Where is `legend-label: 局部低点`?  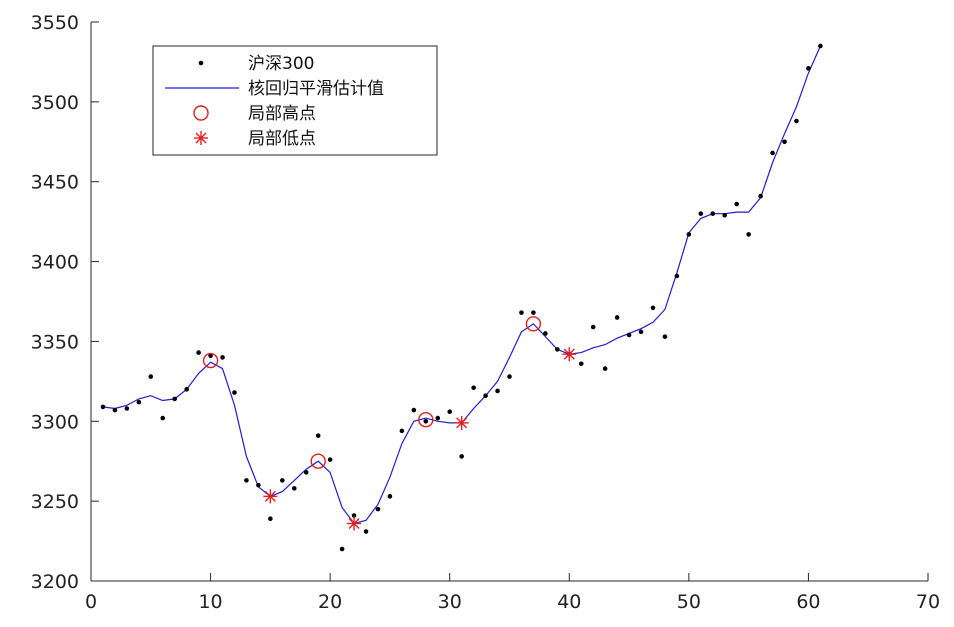 legend-label: 局部低点 is located at coordinates (282, 139).